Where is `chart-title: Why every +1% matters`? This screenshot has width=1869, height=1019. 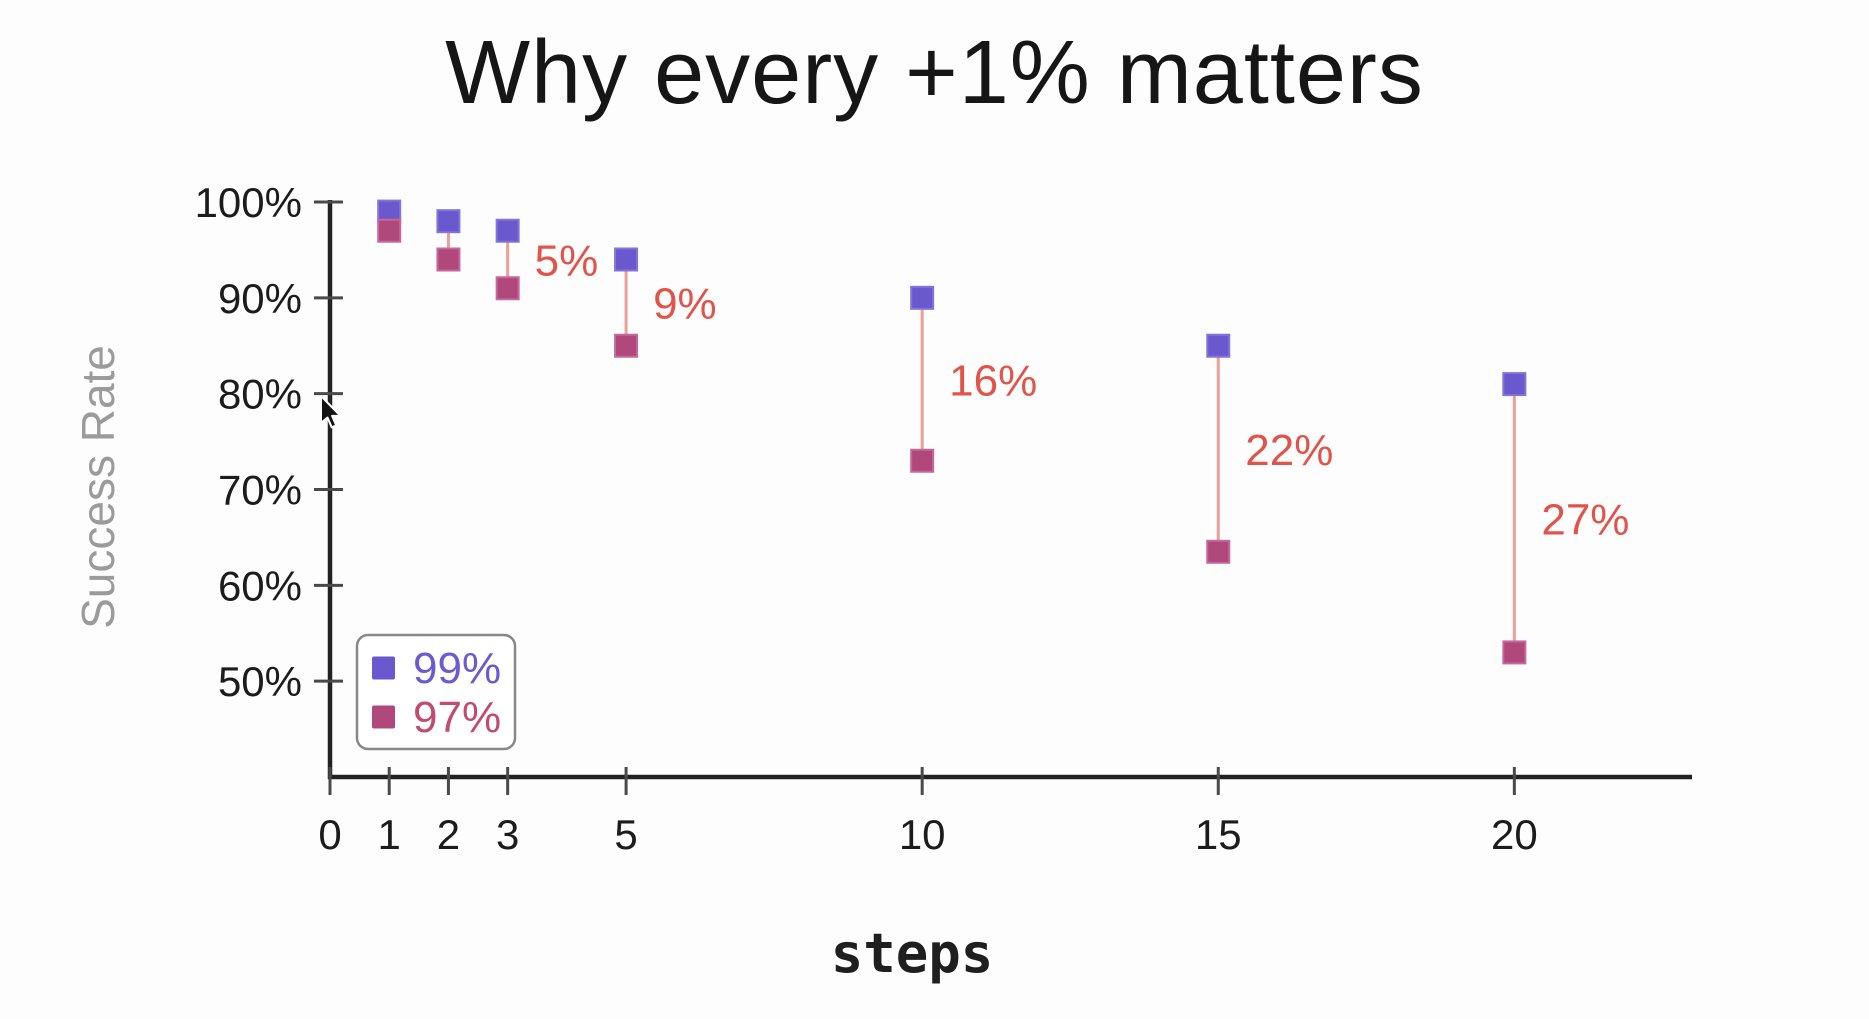 chart-title: Why every +1% matters is located at coordinates (934, 73).